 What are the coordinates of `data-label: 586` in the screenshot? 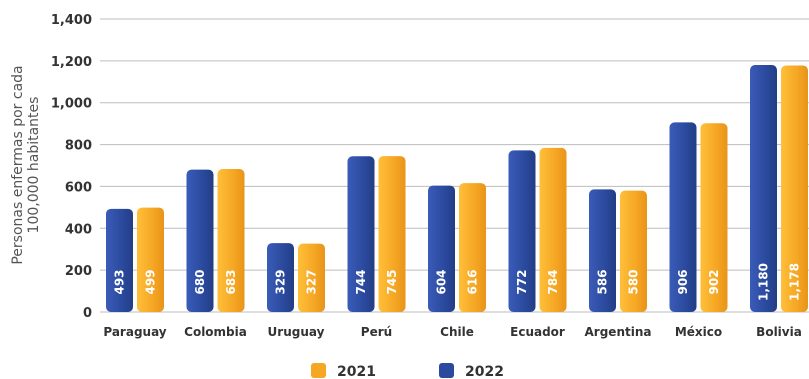 It's located at (603, 281).